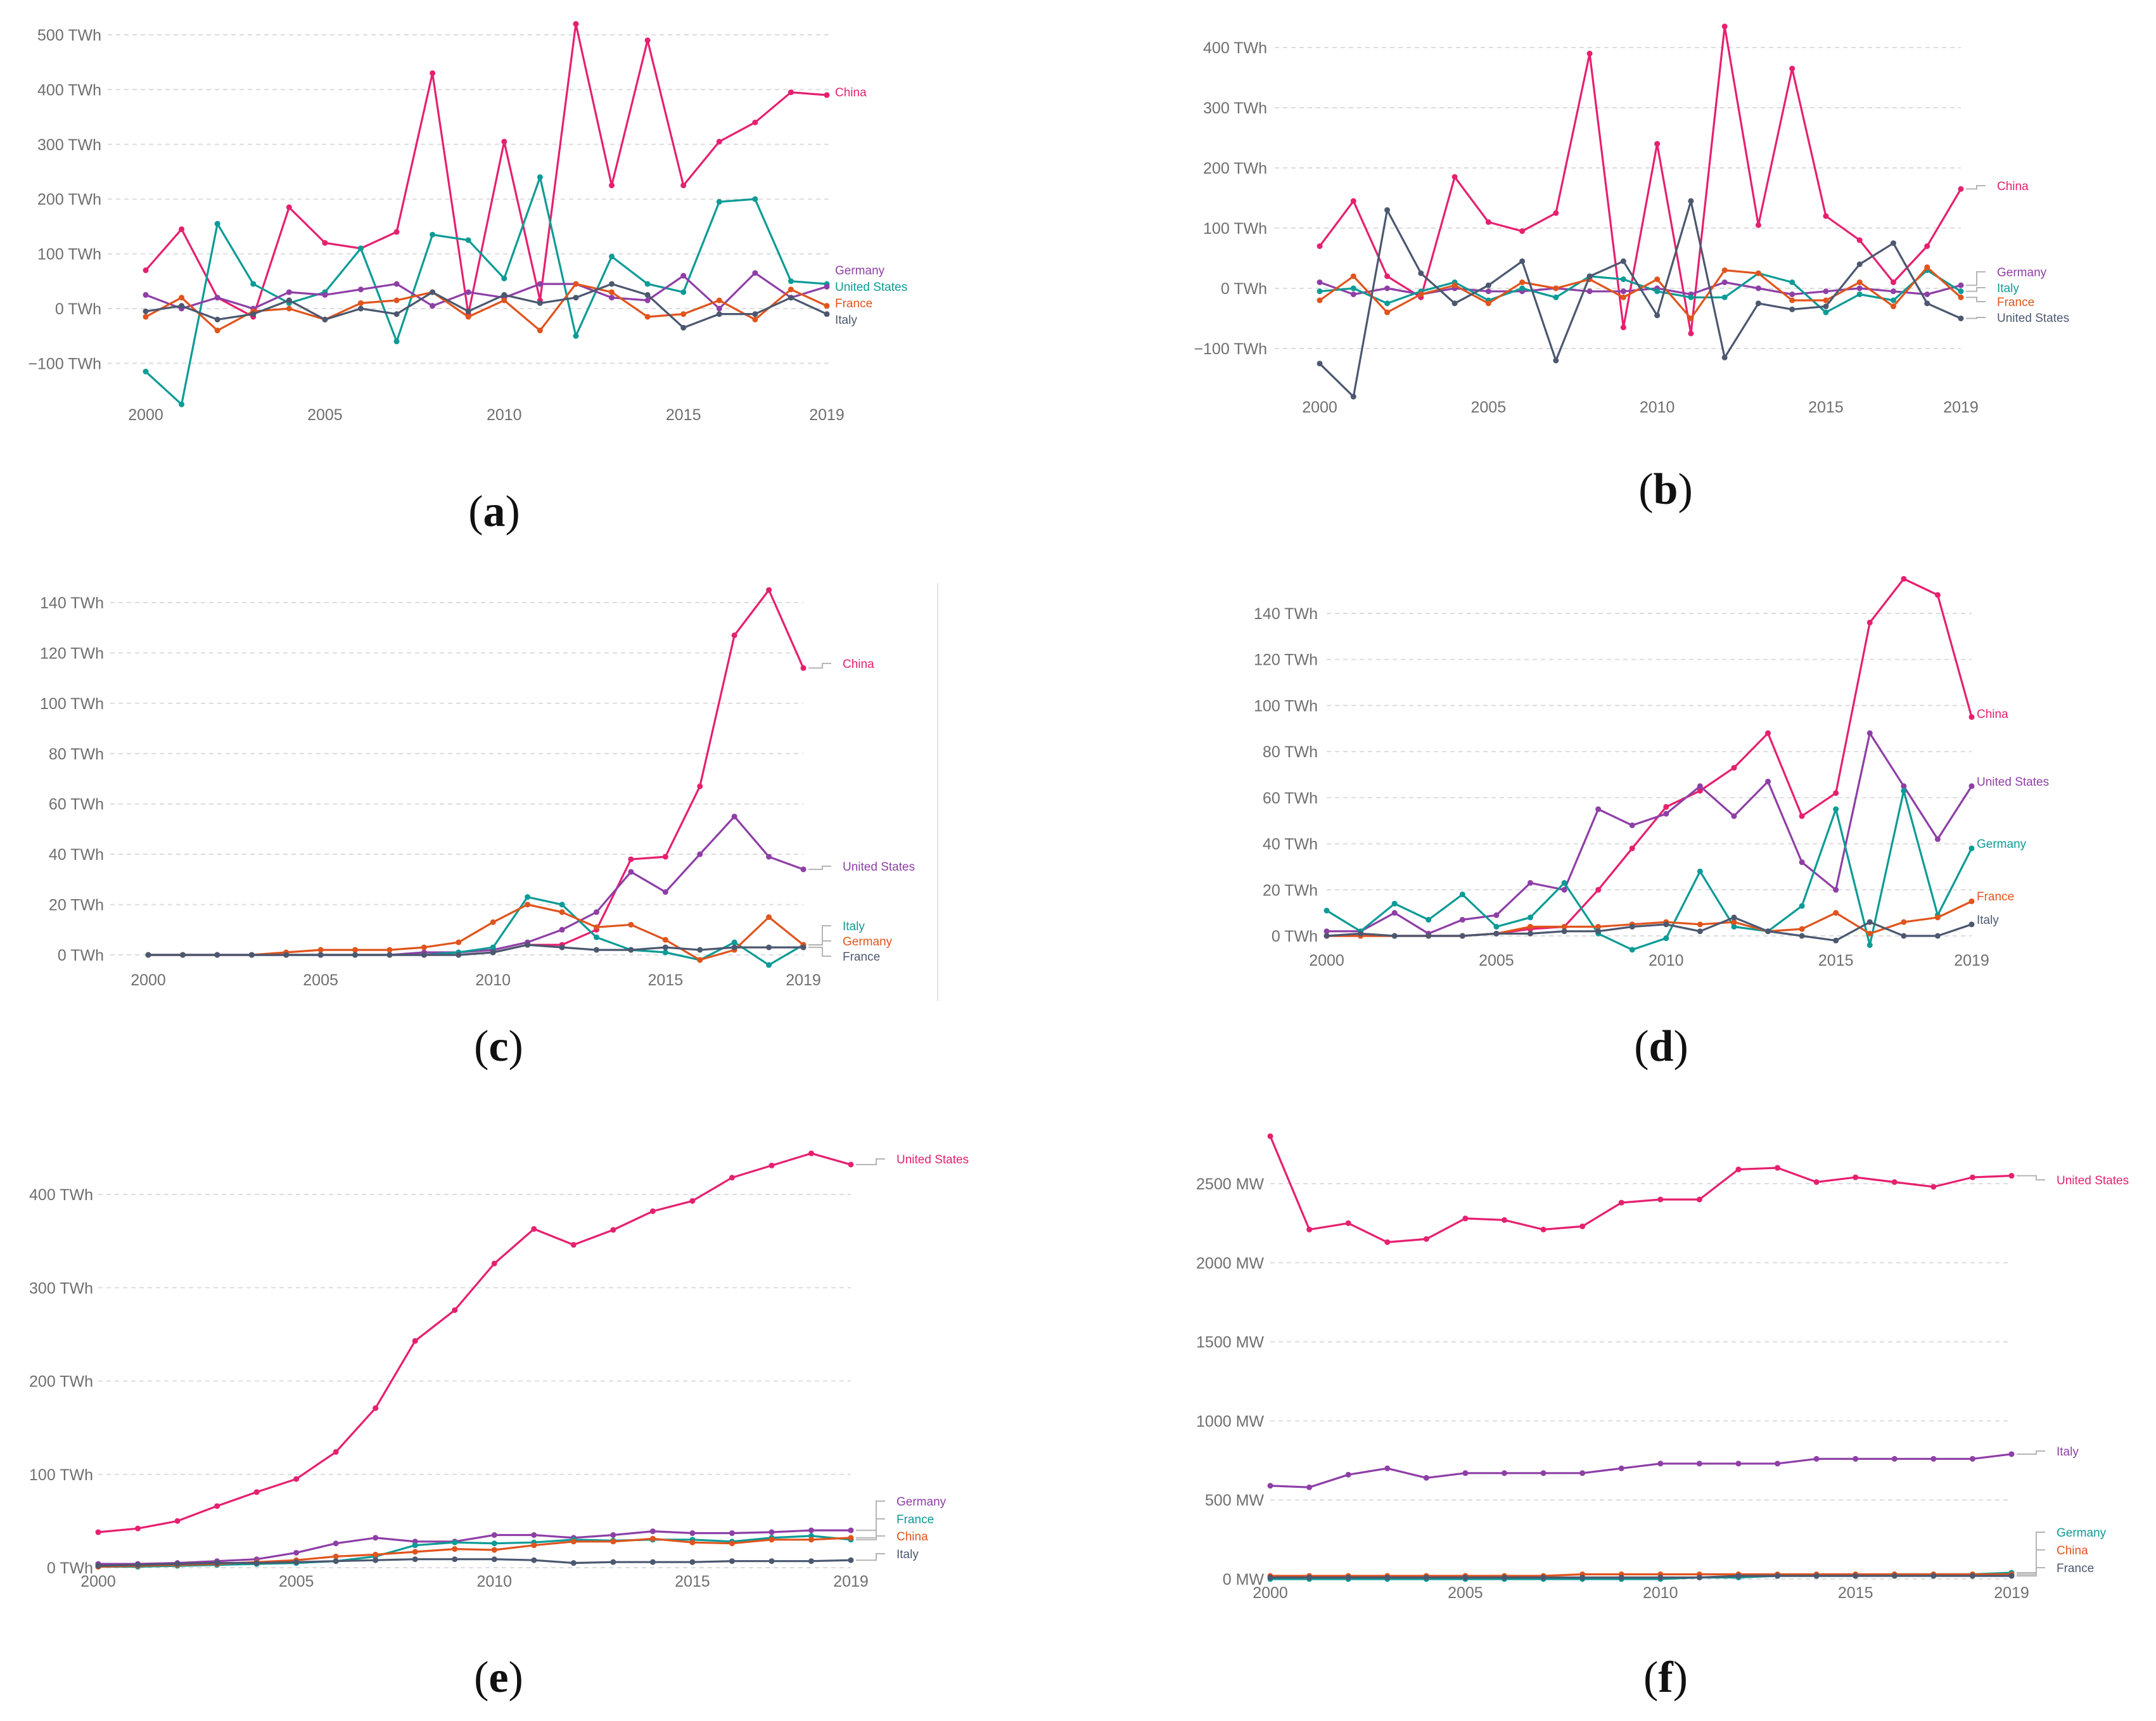 The width and height of the screenshot is (2156, 1721). What do you see at coordinates (2022, 272) in the screenshot?
I see `series-label: Germany` at bounding box center [2022, 272].